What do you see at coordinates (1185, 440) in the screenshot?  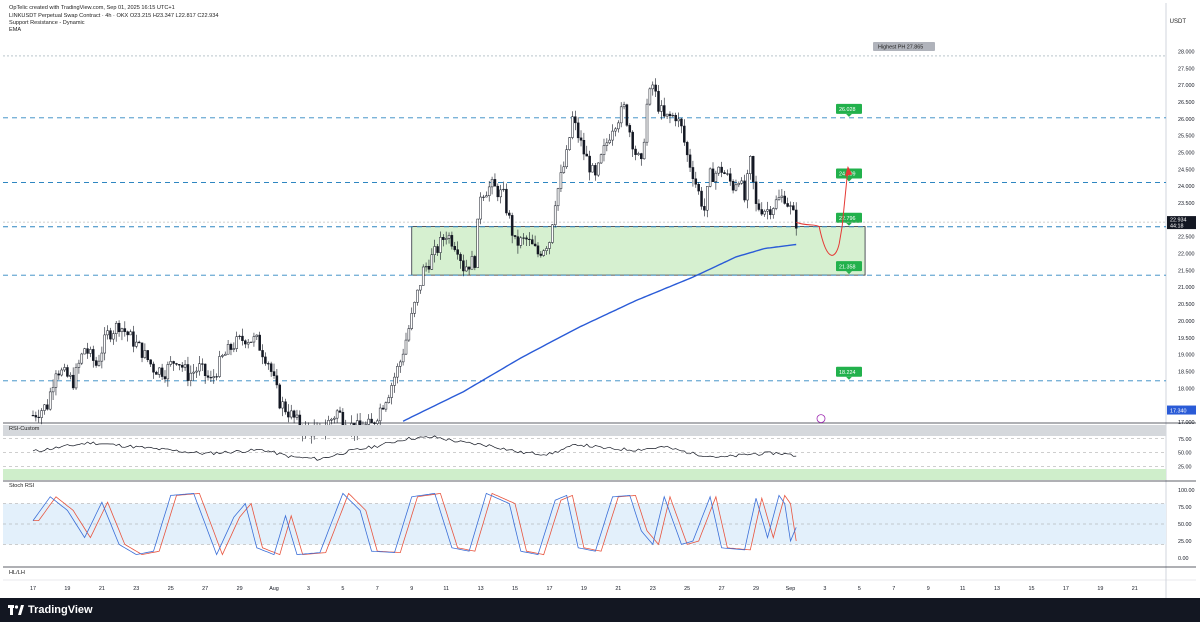 I see `rsi-tick-label: 75.00` at bounding box center [1185, 440].